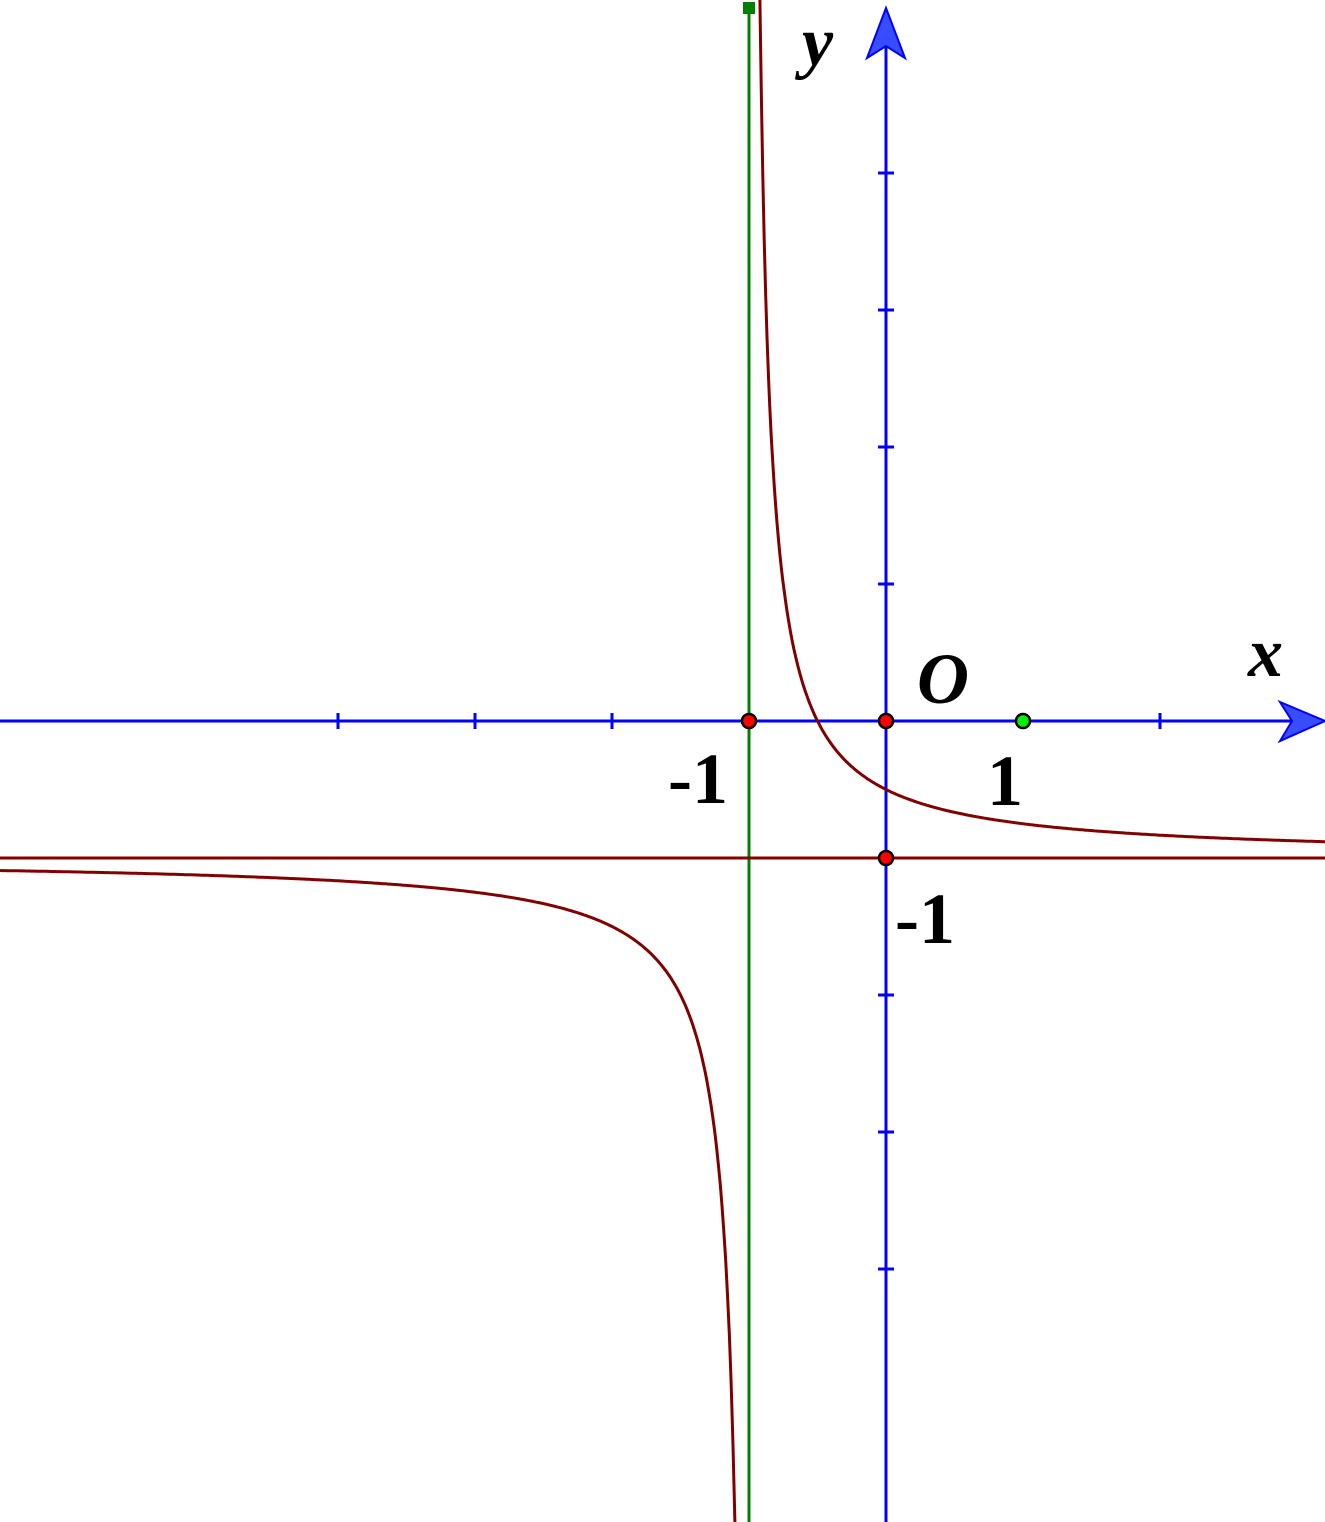 This screenshot has height=1522, width=1325. What do you see at coordinates (698, 779) in the screenshot?
I see `x-tick-label-neg-one: -1` at bounding box center [698, 779].